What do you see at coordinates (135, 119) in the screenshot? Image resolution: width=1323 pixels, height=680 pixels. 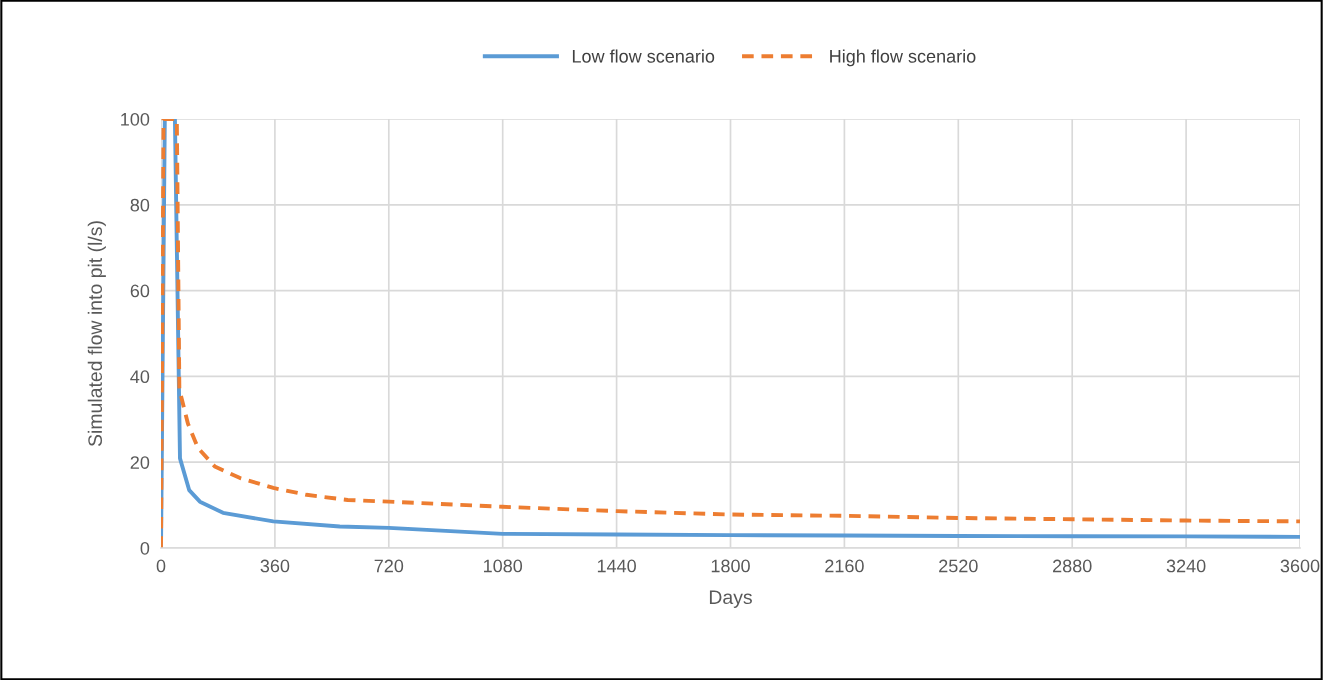 I see `y-tick-label: 100` at bounding box center [135, 119].